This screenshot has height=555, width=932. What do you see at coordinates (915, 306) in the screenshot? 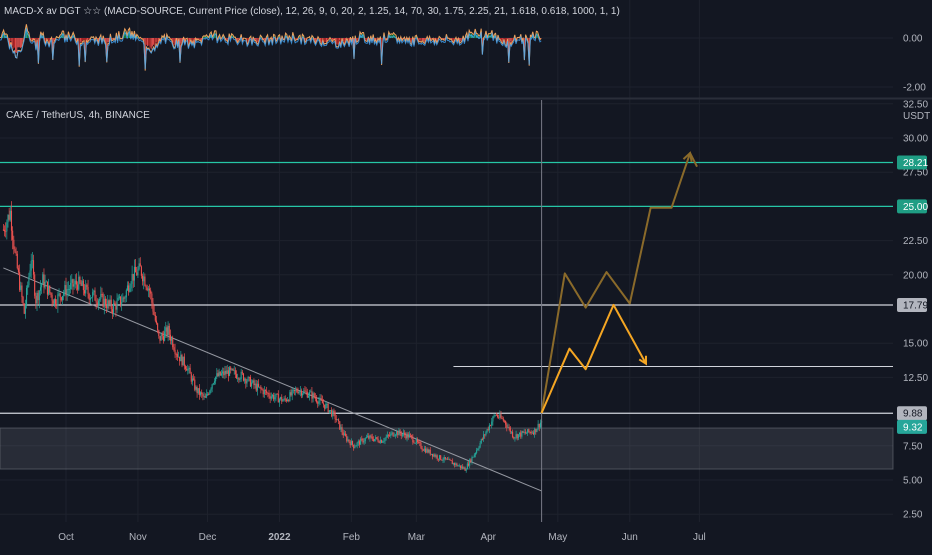
I see `level-badge-label-2: 17.79` at bounding box center [915, 306].